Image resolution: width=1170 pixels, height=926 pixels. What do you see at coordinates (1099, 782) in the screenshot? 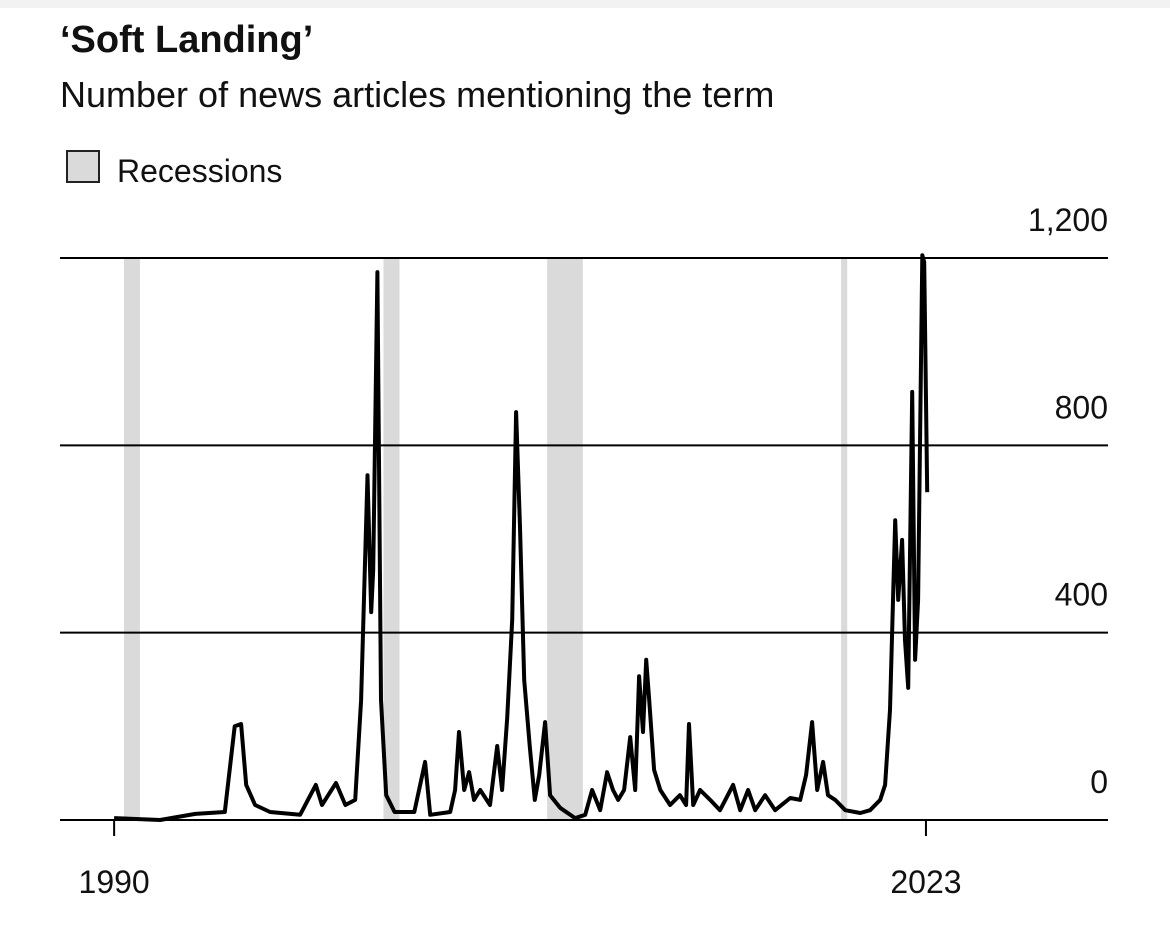
I see `y-tick-label: 0` at bounding box center [1099, 782].